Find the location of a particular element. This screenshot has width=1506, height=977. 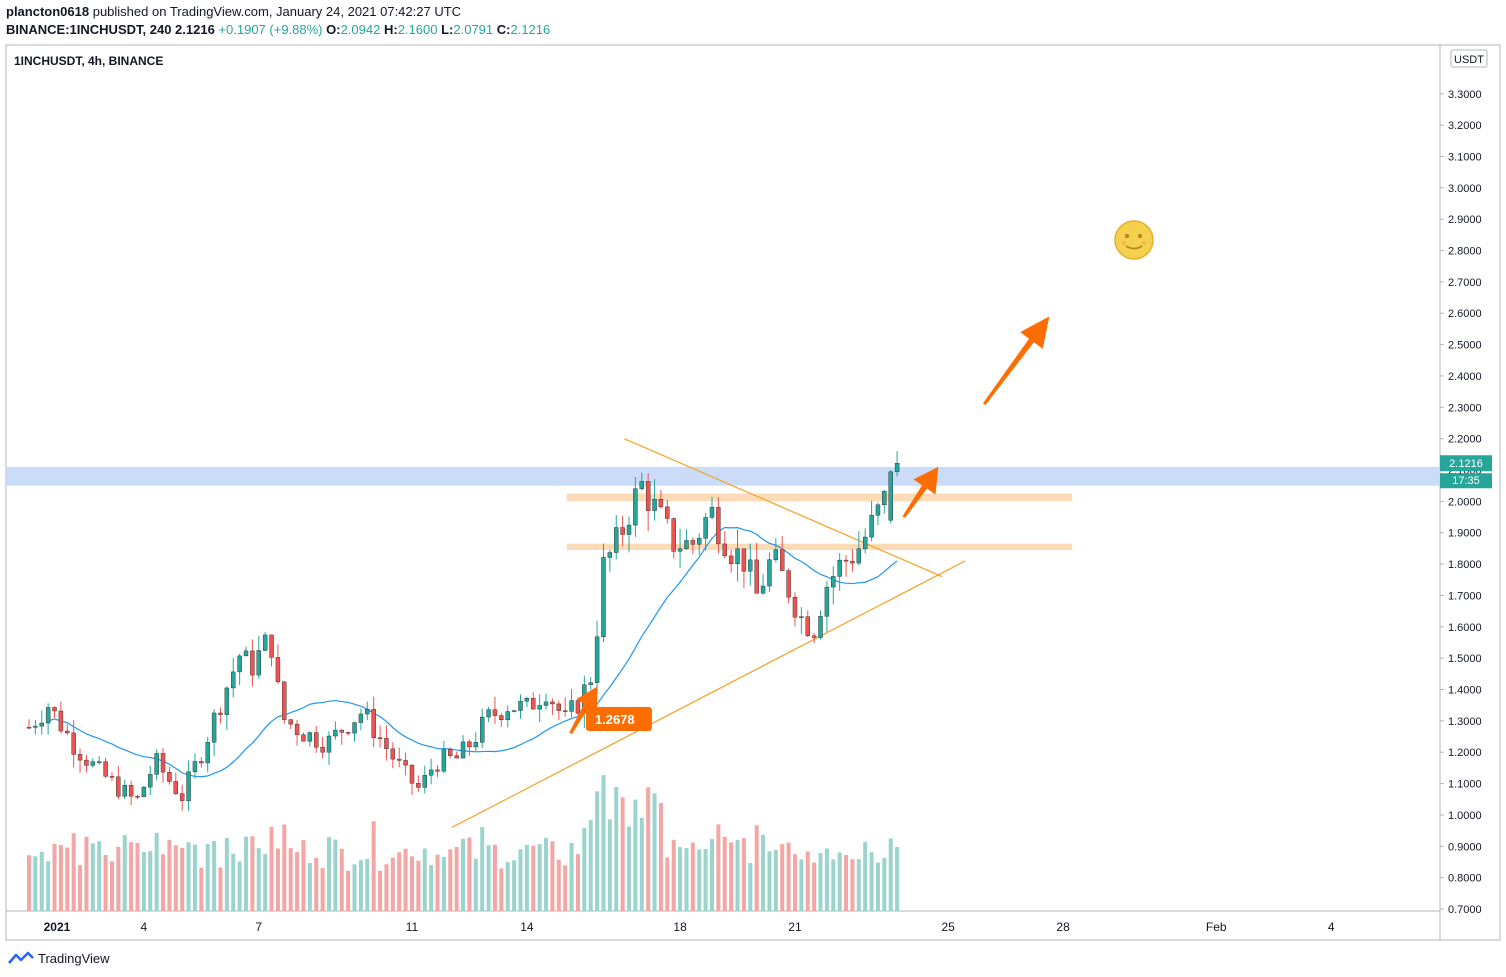

tradingview-brand: TradingView is located at coordinates (59, 958).